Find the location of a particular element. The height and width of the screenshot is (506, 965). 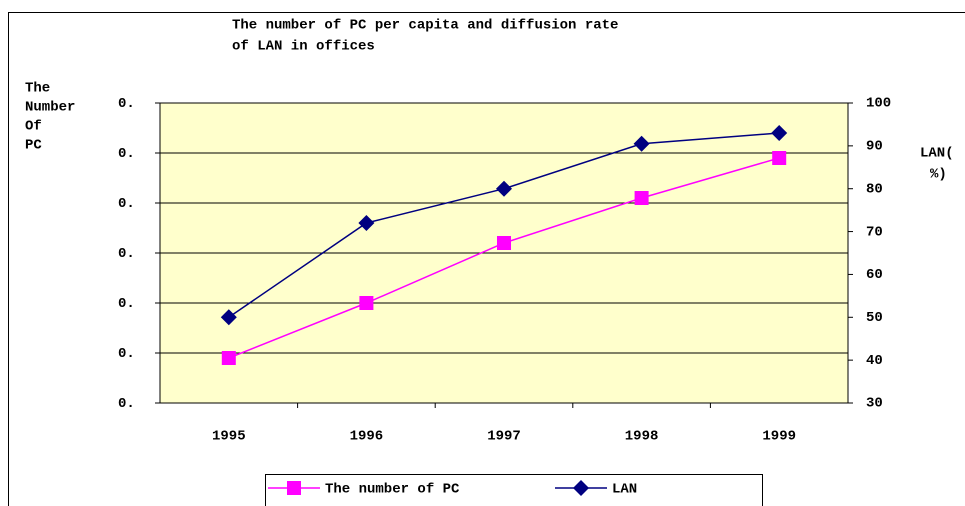

y-tick-label: 0.6 is located at coordinates (126, 212).